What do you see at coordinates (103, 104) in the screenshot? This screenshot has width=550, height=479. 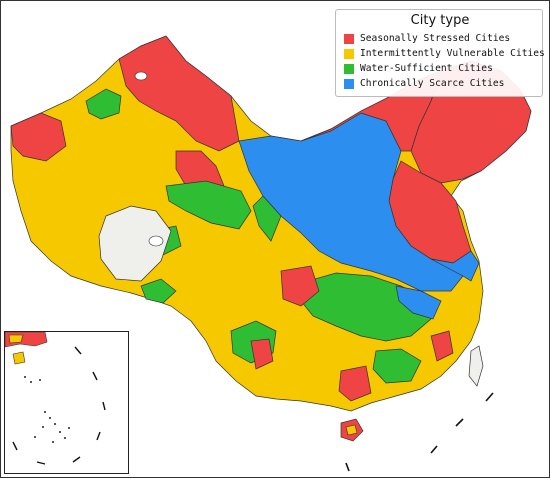 I see `region-green-nw` at bounding box center [103, 104].